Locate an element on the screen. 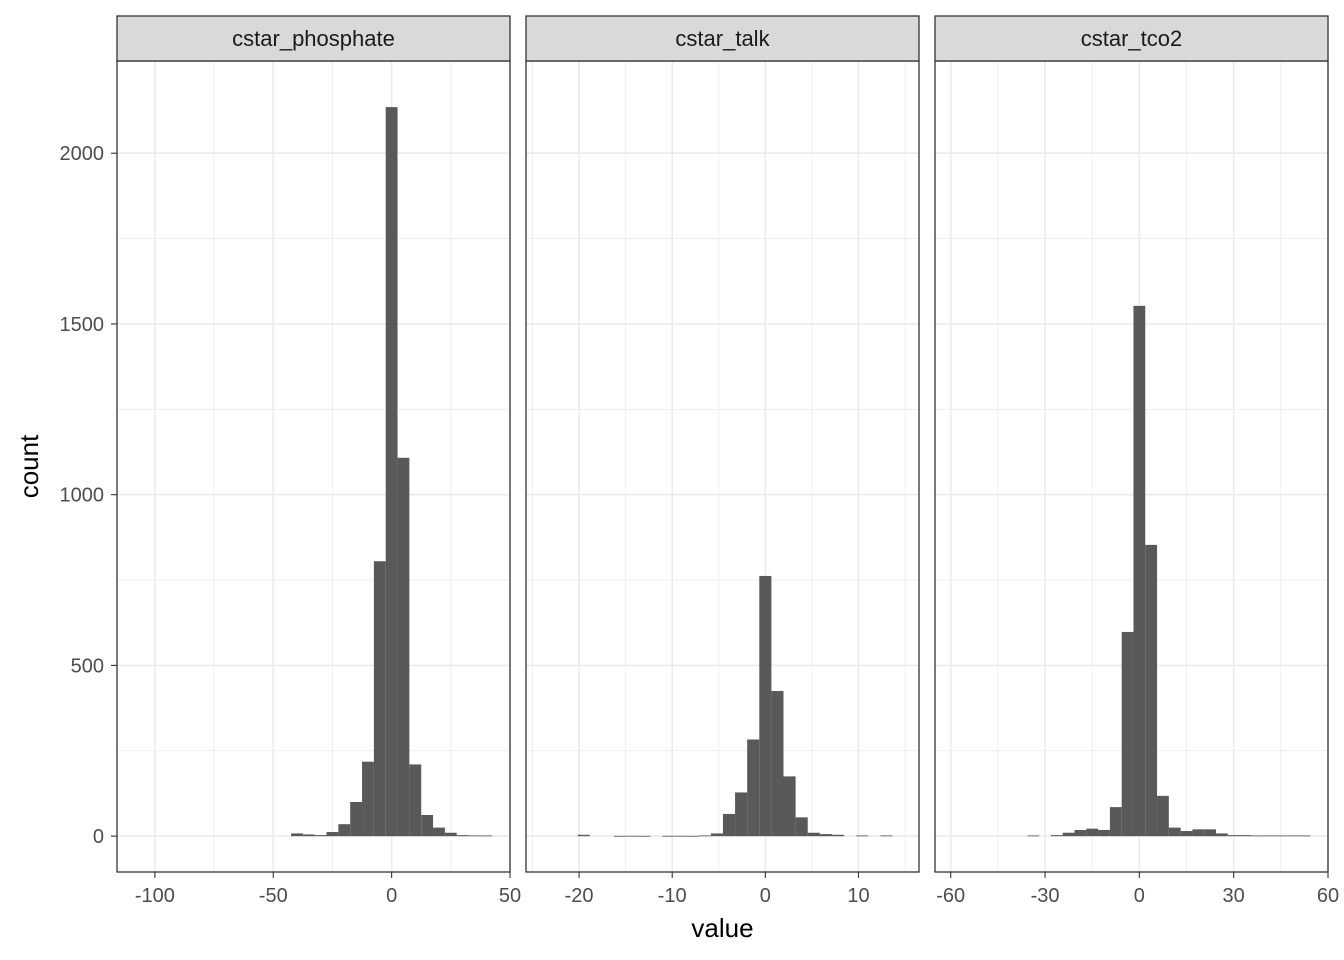  y-tick-label: 500 is located at coordinates (87, 666).